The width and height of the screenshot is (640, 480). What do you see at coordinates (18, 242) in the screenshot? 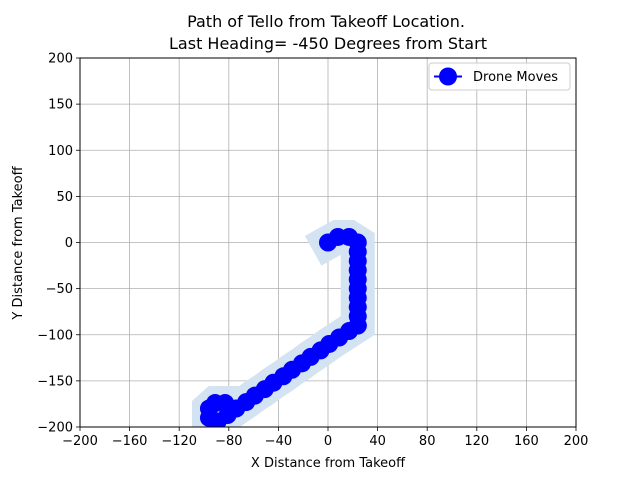
I see `y-axis-label: Y Distance from Takeoff` at bounding box center [18, 242].